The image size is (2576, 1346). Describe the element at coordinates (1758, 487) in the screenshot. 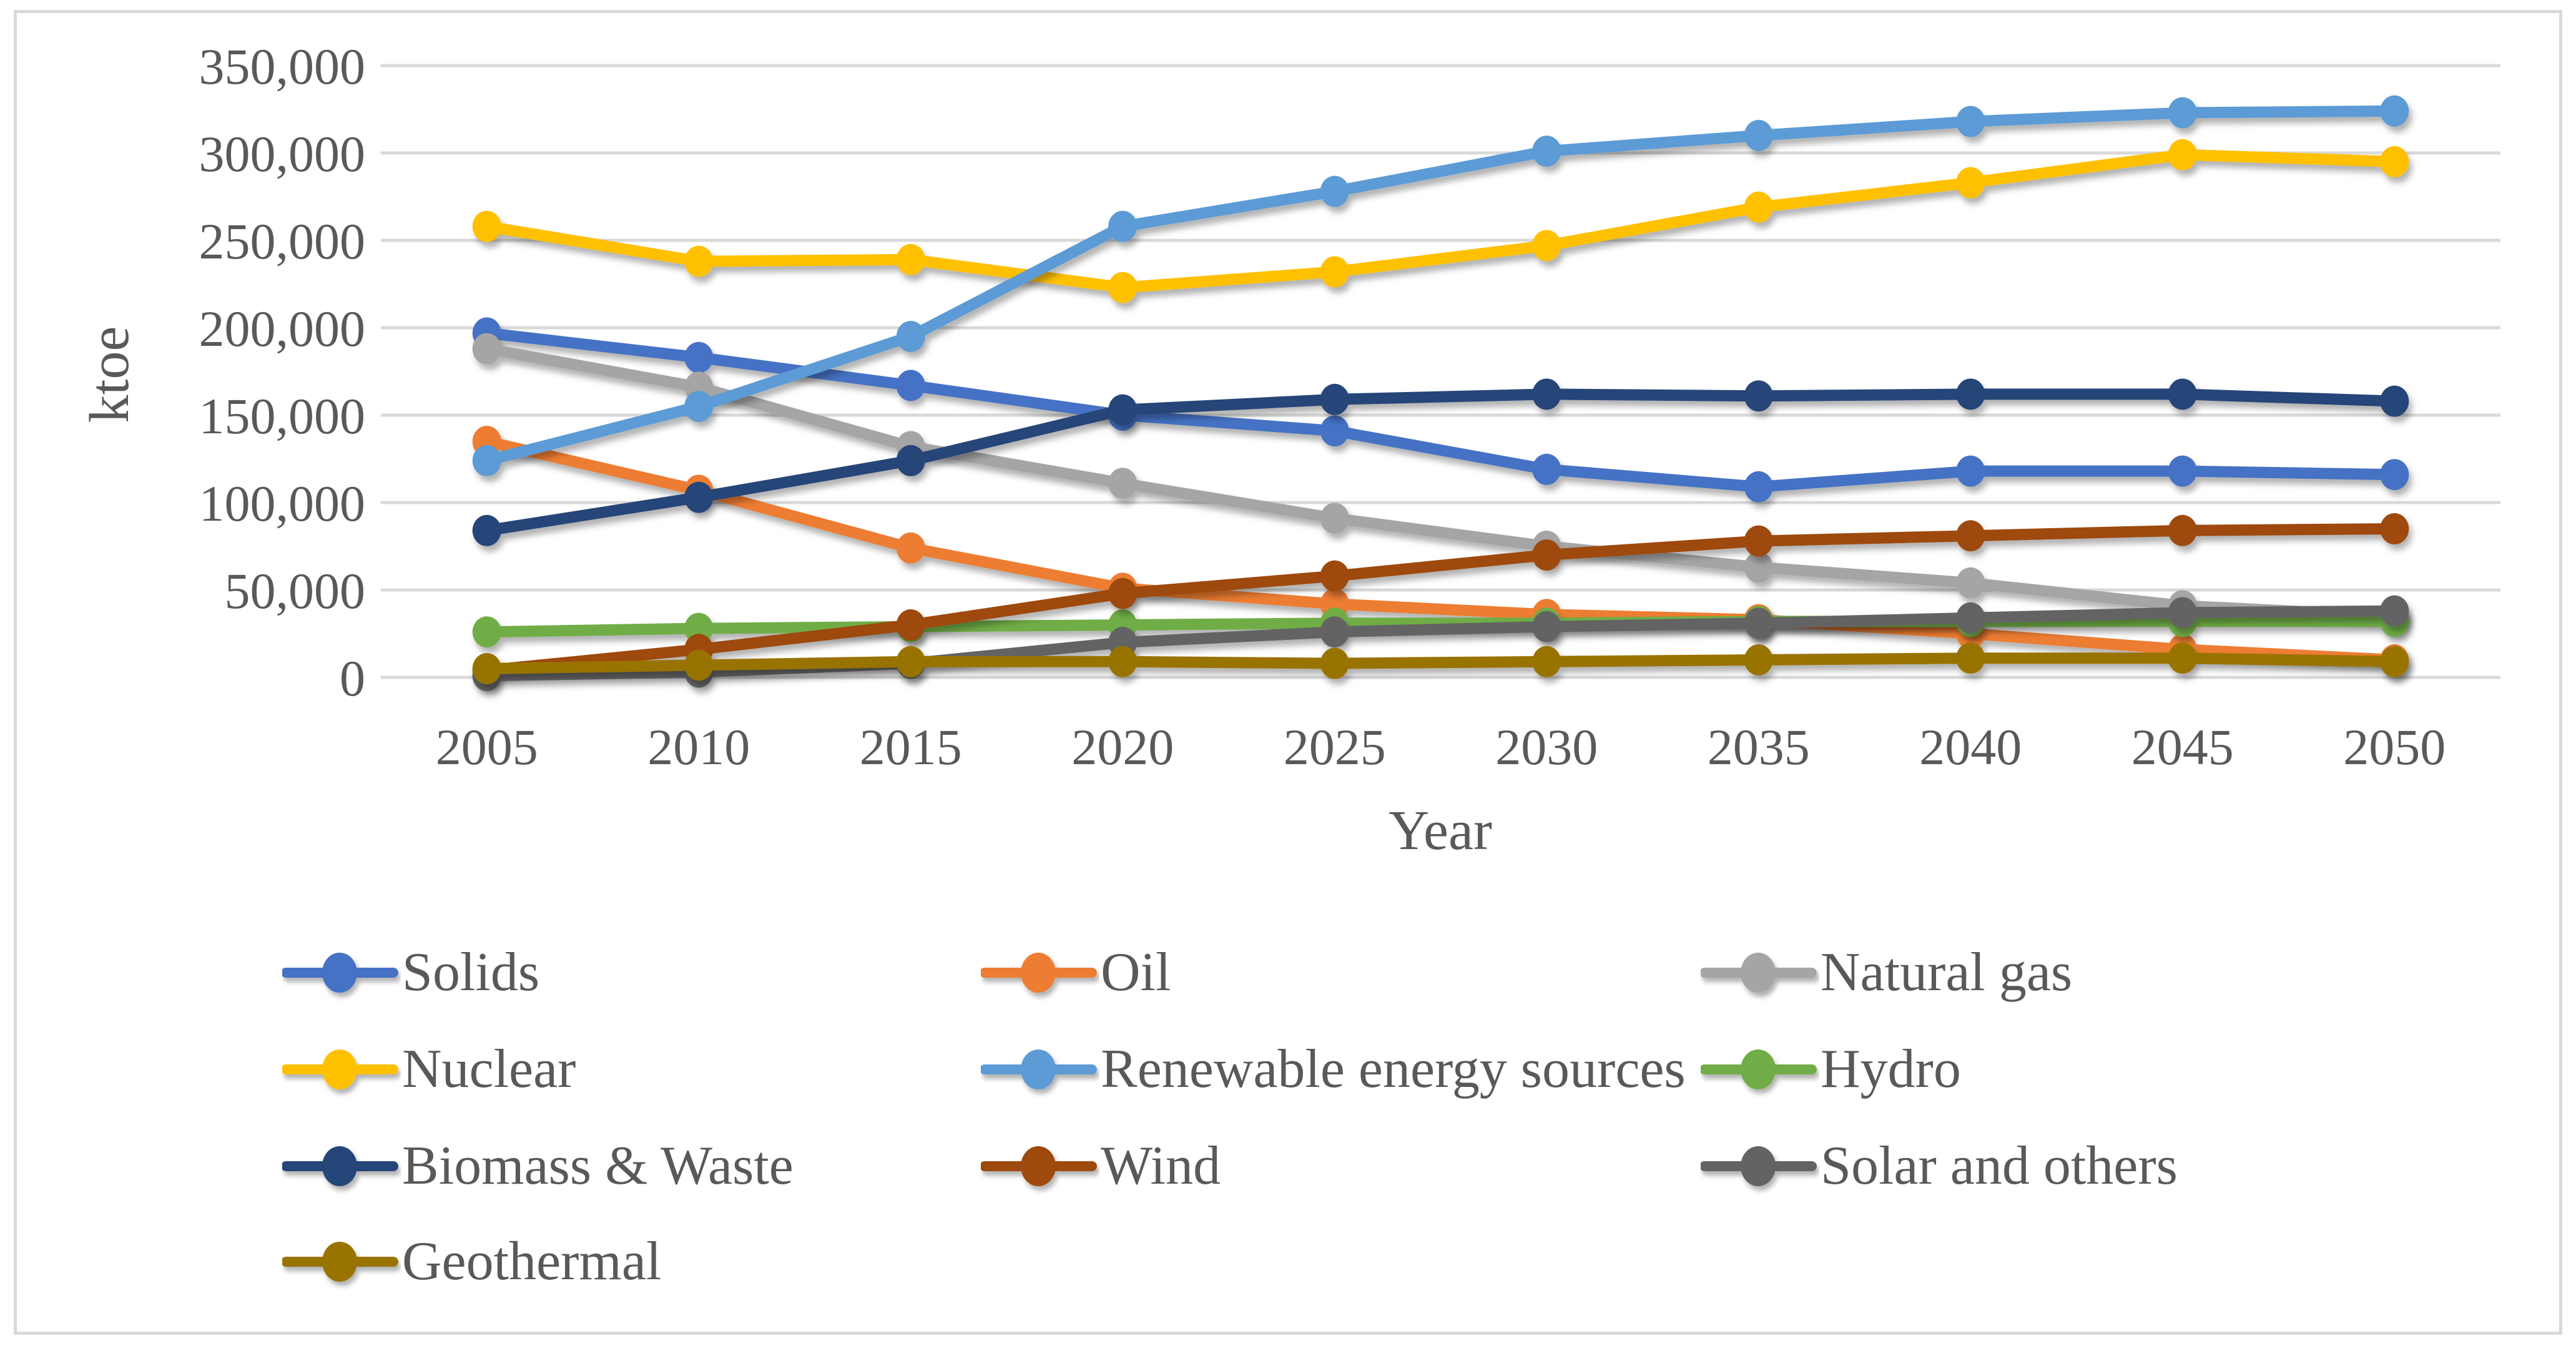

I see `data-point-solids-2035` at that location.